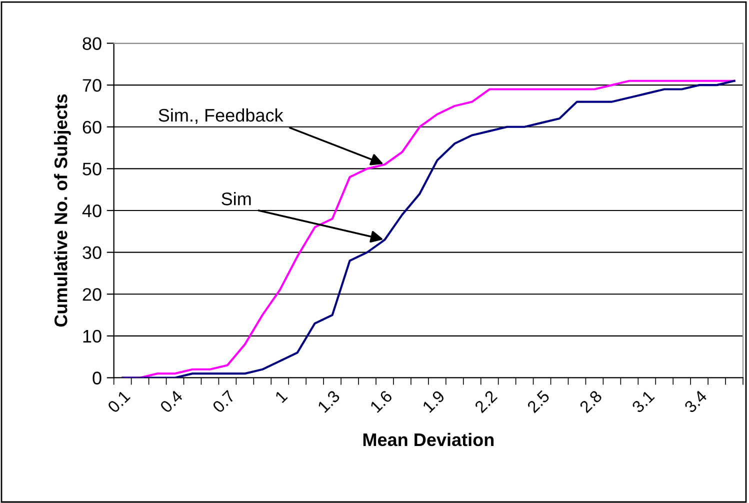  What do you see at coordinates (381, 402) in the screenshot?
I see `x-tick-label: 1.6` at bounding box center [381, 402].